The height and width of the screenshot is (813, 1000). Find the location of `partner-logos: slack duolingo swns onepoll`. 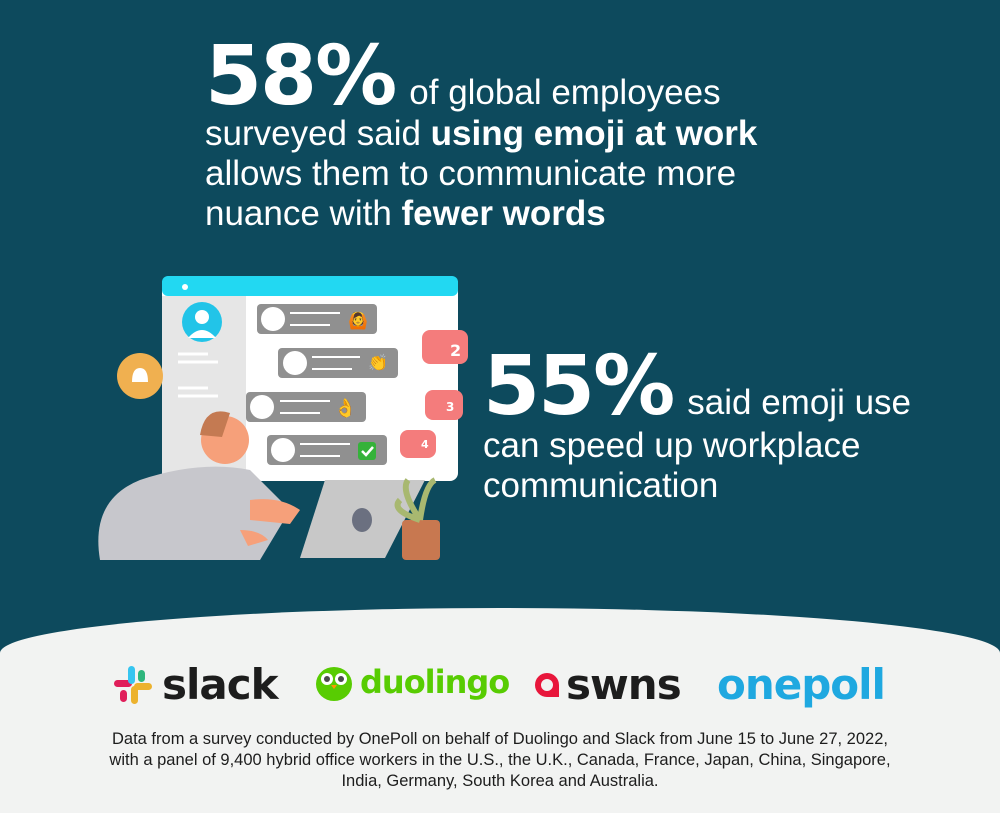

partner-logos: slack duolingo swns onepoll is located at coordinates (500, 685).